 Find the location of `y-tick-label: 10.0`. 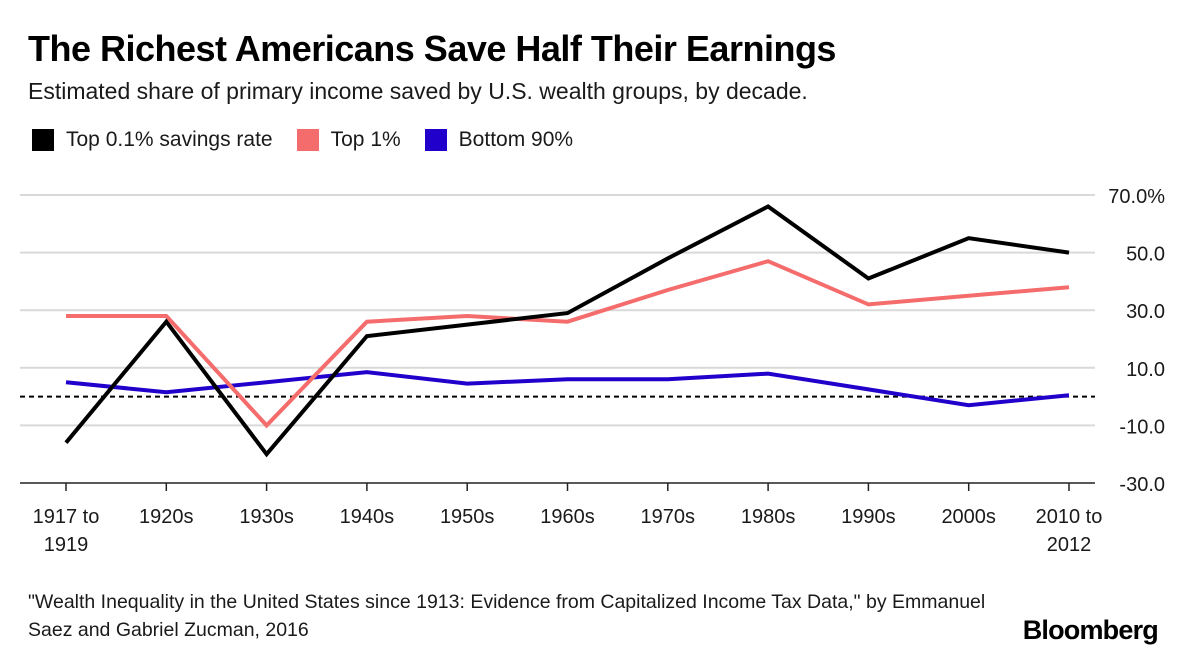

y-tick-label: 10.0 is located at coordinates (1145, 370).